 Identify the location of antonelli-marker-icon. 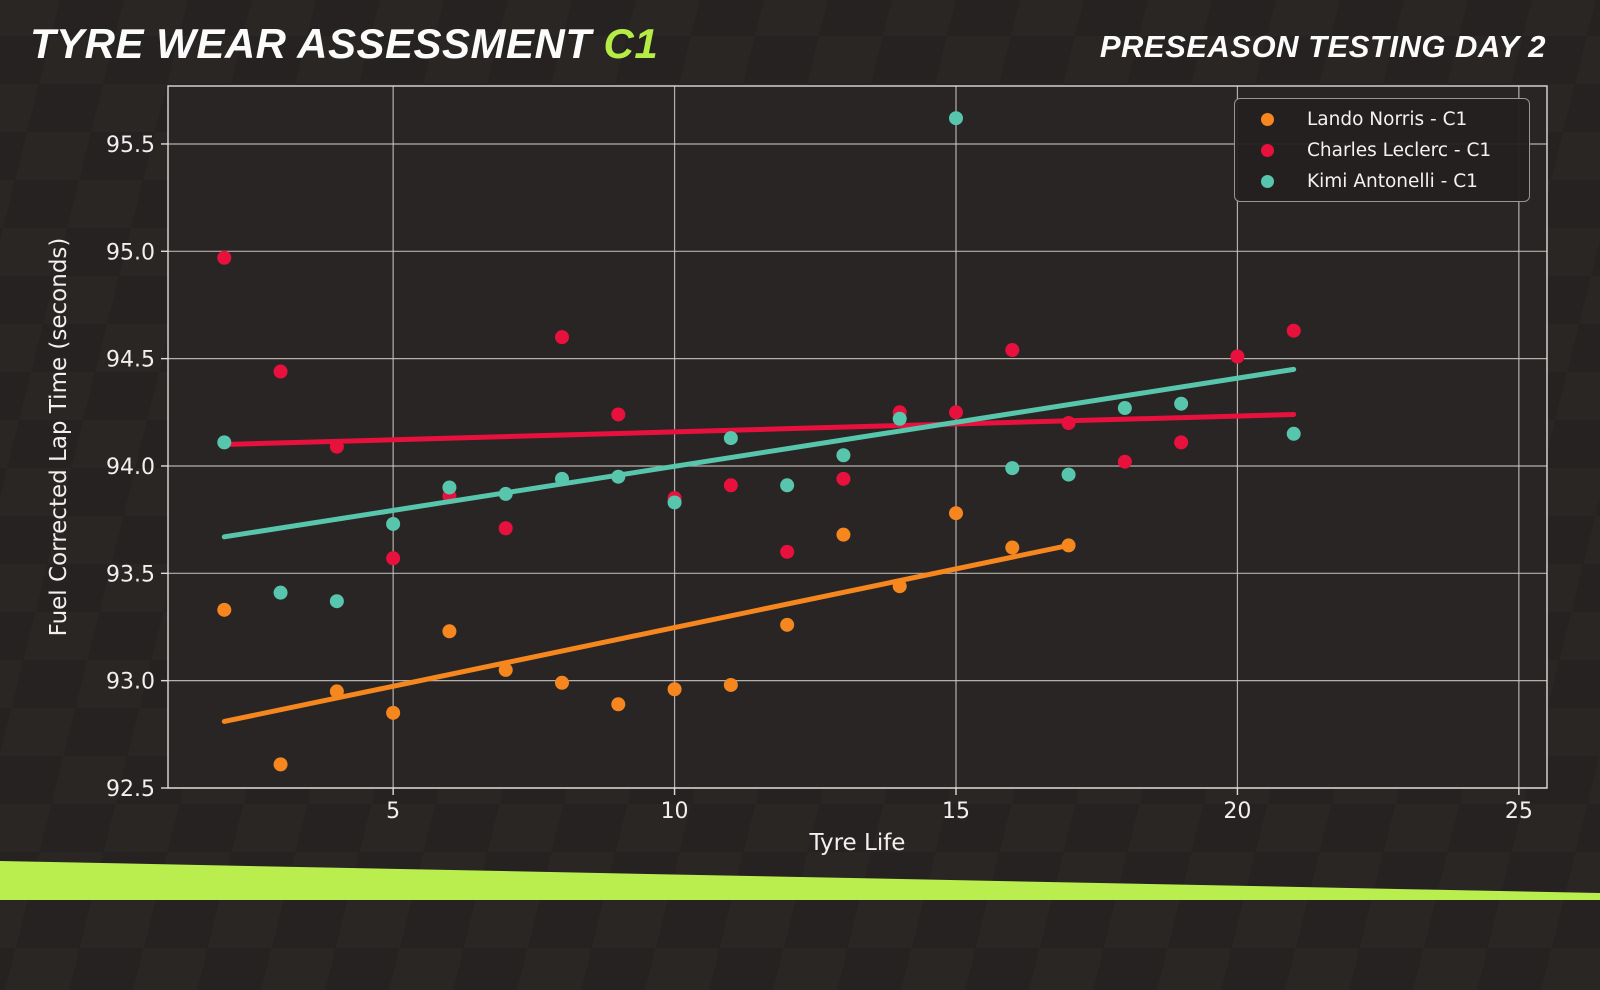
(1267, 181).